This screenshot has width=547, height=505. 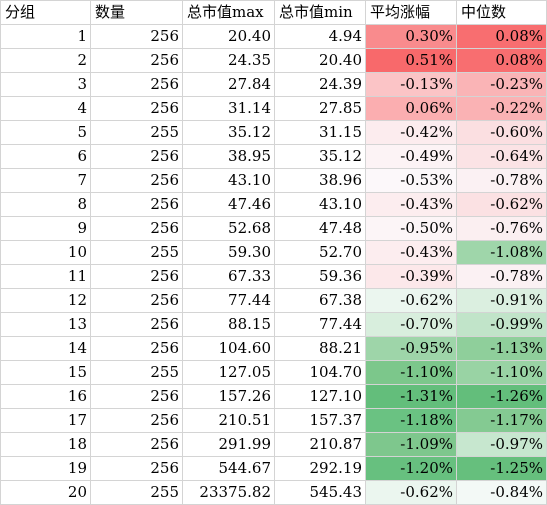 What do you see at coordinates (45, 468) in the screenshot?
I see `group-cell: 19` at bounding box center [45, 468].